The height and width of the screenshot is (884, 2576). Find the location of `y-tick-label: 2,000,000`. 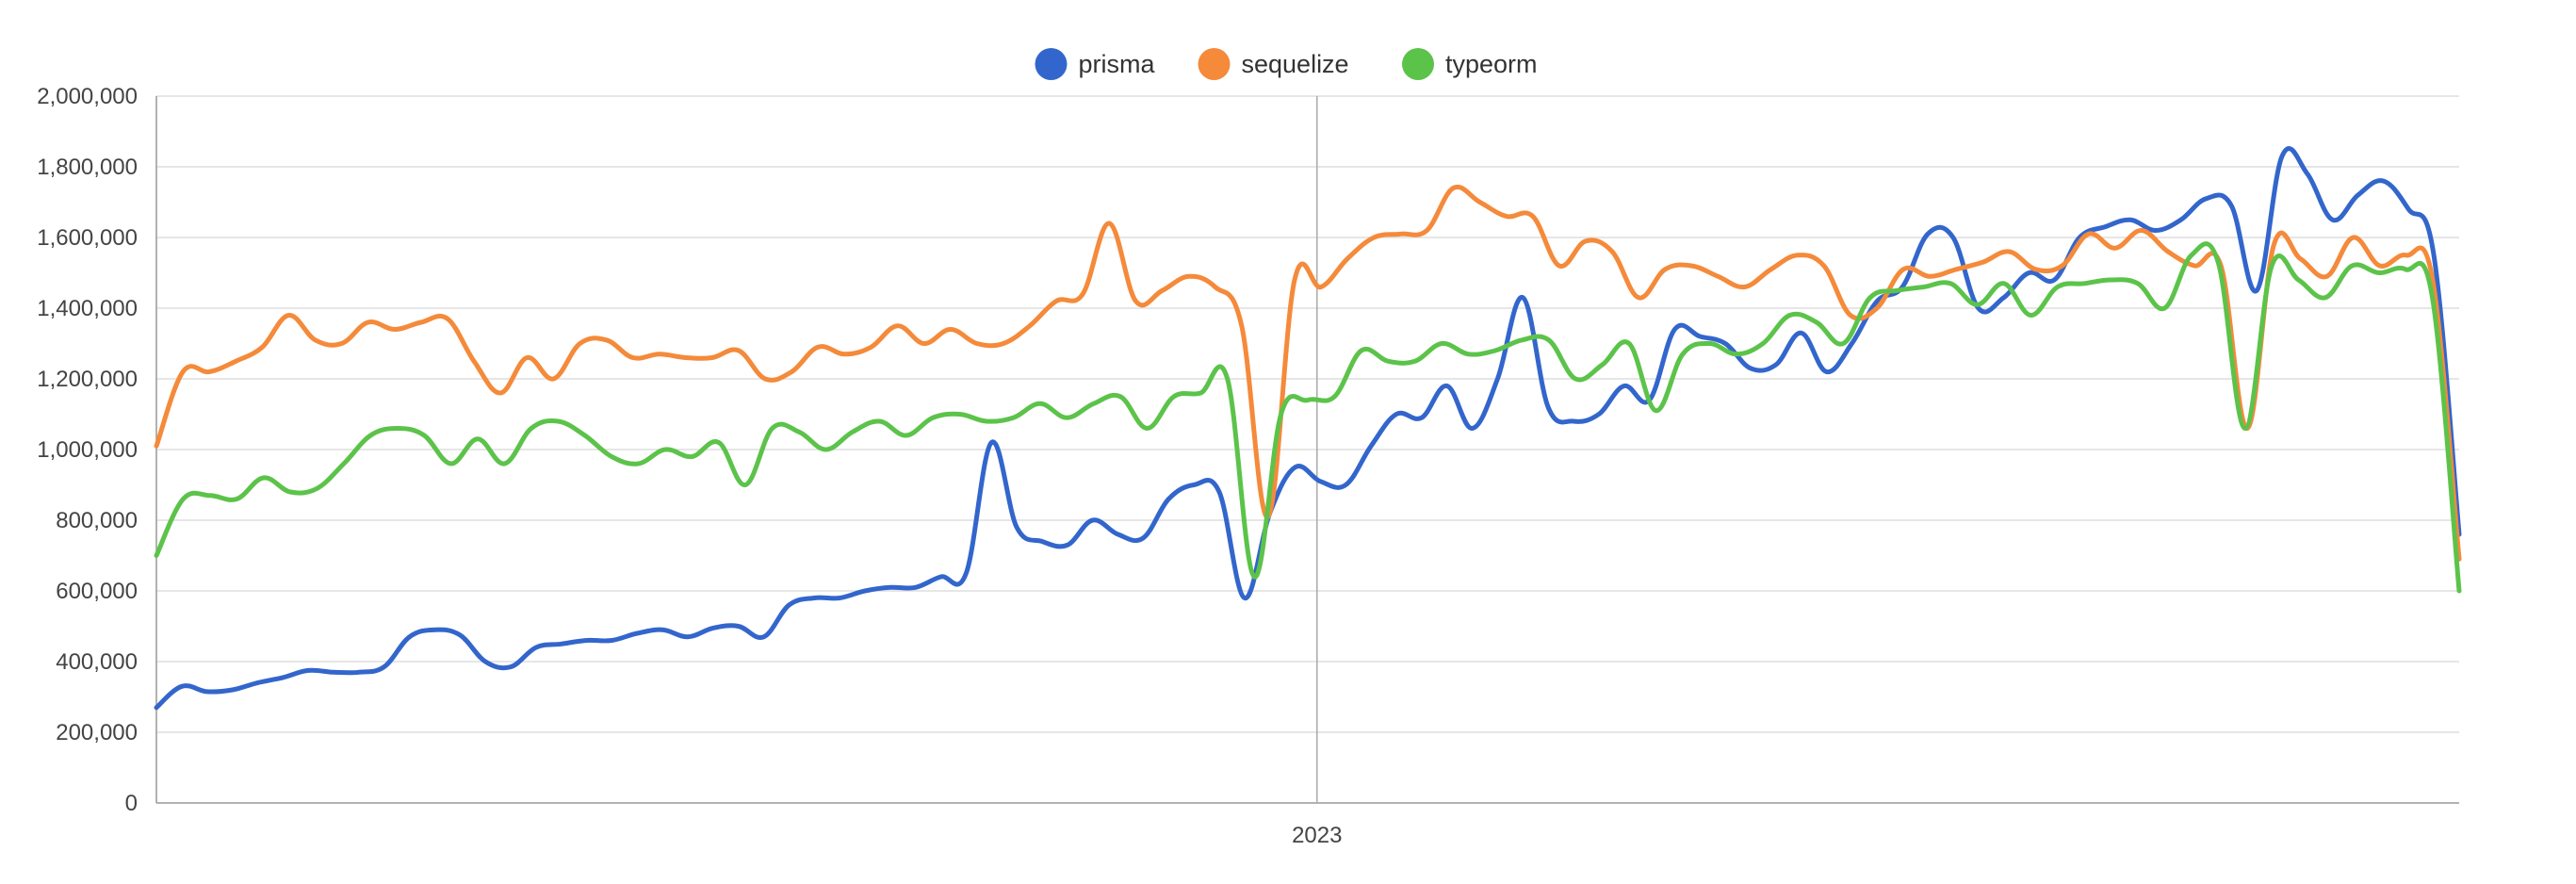

y-tick-label: 2,000,000 is located at coordinates (87, 96).